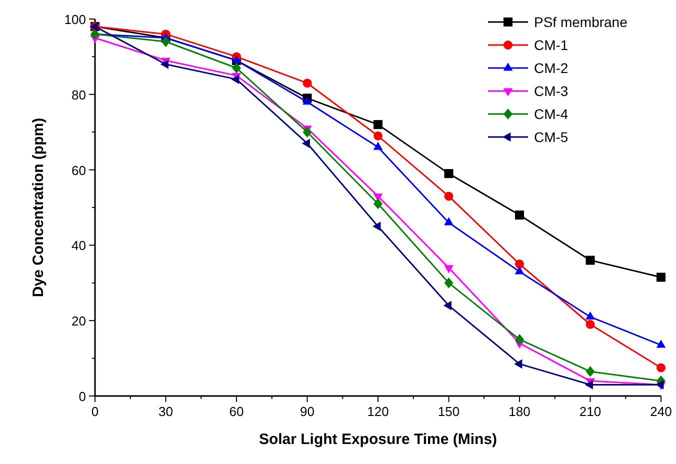 The height and width of the screenshot is (464, 676). Describe the element at coordinates (378, 439) in the screenshot. I see `x-axis-title: Solar Light Exposure Time (Mins)` at that location.